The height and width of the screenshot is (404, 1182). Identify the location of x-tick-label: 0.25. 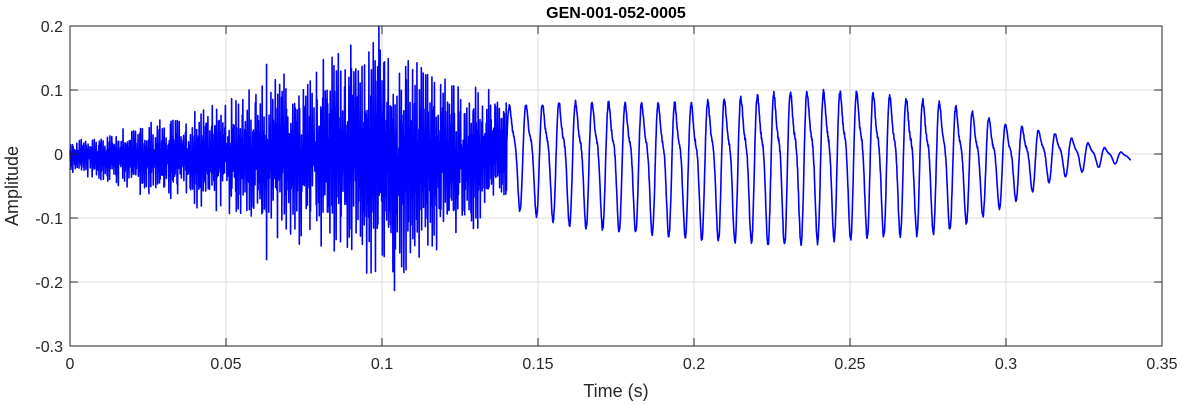
(849, 364).